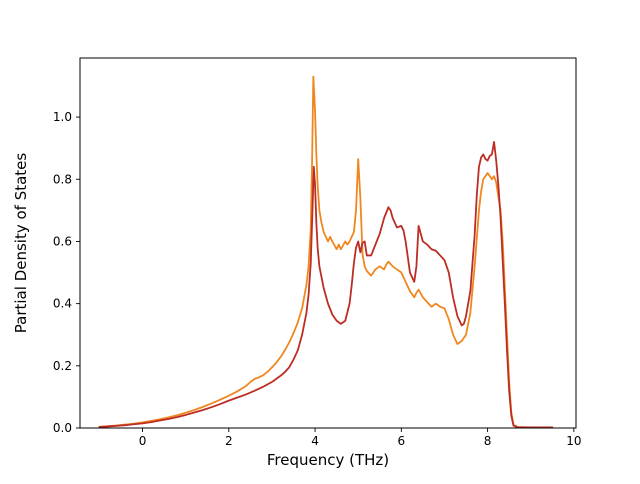 The image size is (640, 484). Describe the element at coordinates (62, 304) in the screenshot. I see `y-tick-label: 0.4` at that location.